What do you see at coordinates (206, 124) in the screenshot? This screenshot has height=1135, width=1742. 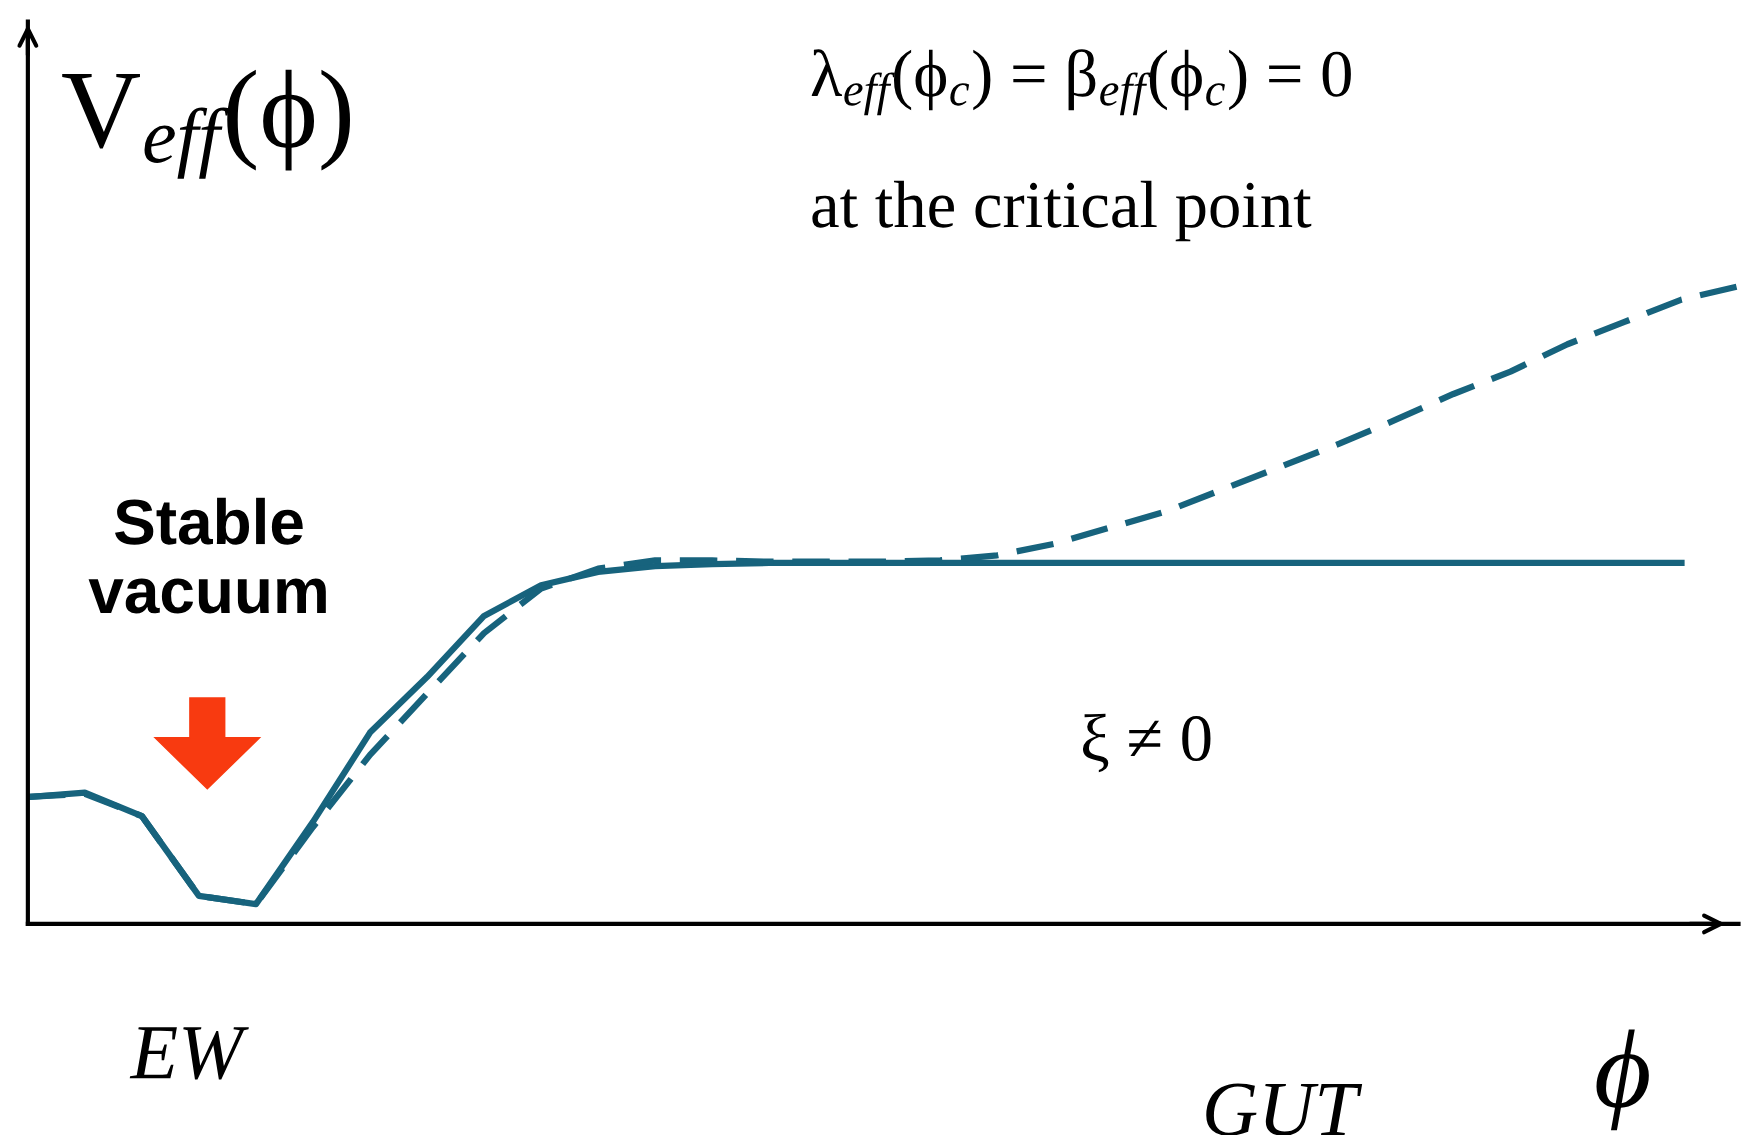 I see `y-axis-title: V$_{eff}$(ϕ)` at bounding box center [206, 124].